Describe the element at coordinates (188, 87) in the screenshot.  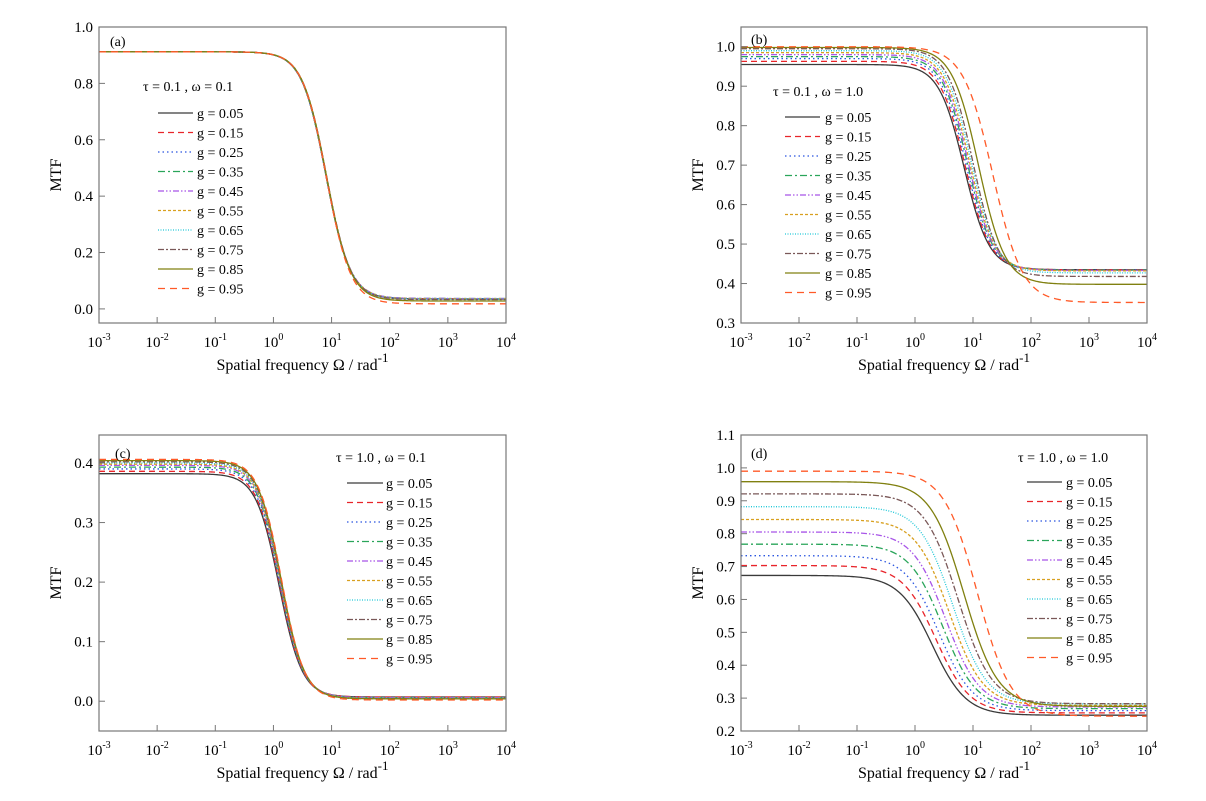
I see `parameter-label: τ = 0.1 , ω = 0.1` at that location.